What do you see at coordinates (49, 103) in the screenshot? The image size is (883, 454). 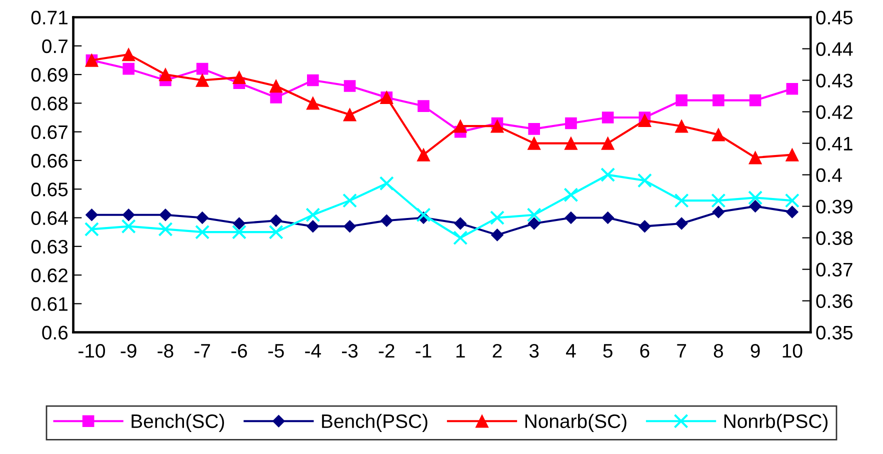 I see `y-tick-label: 0.68` at bounding box center [49, 103].